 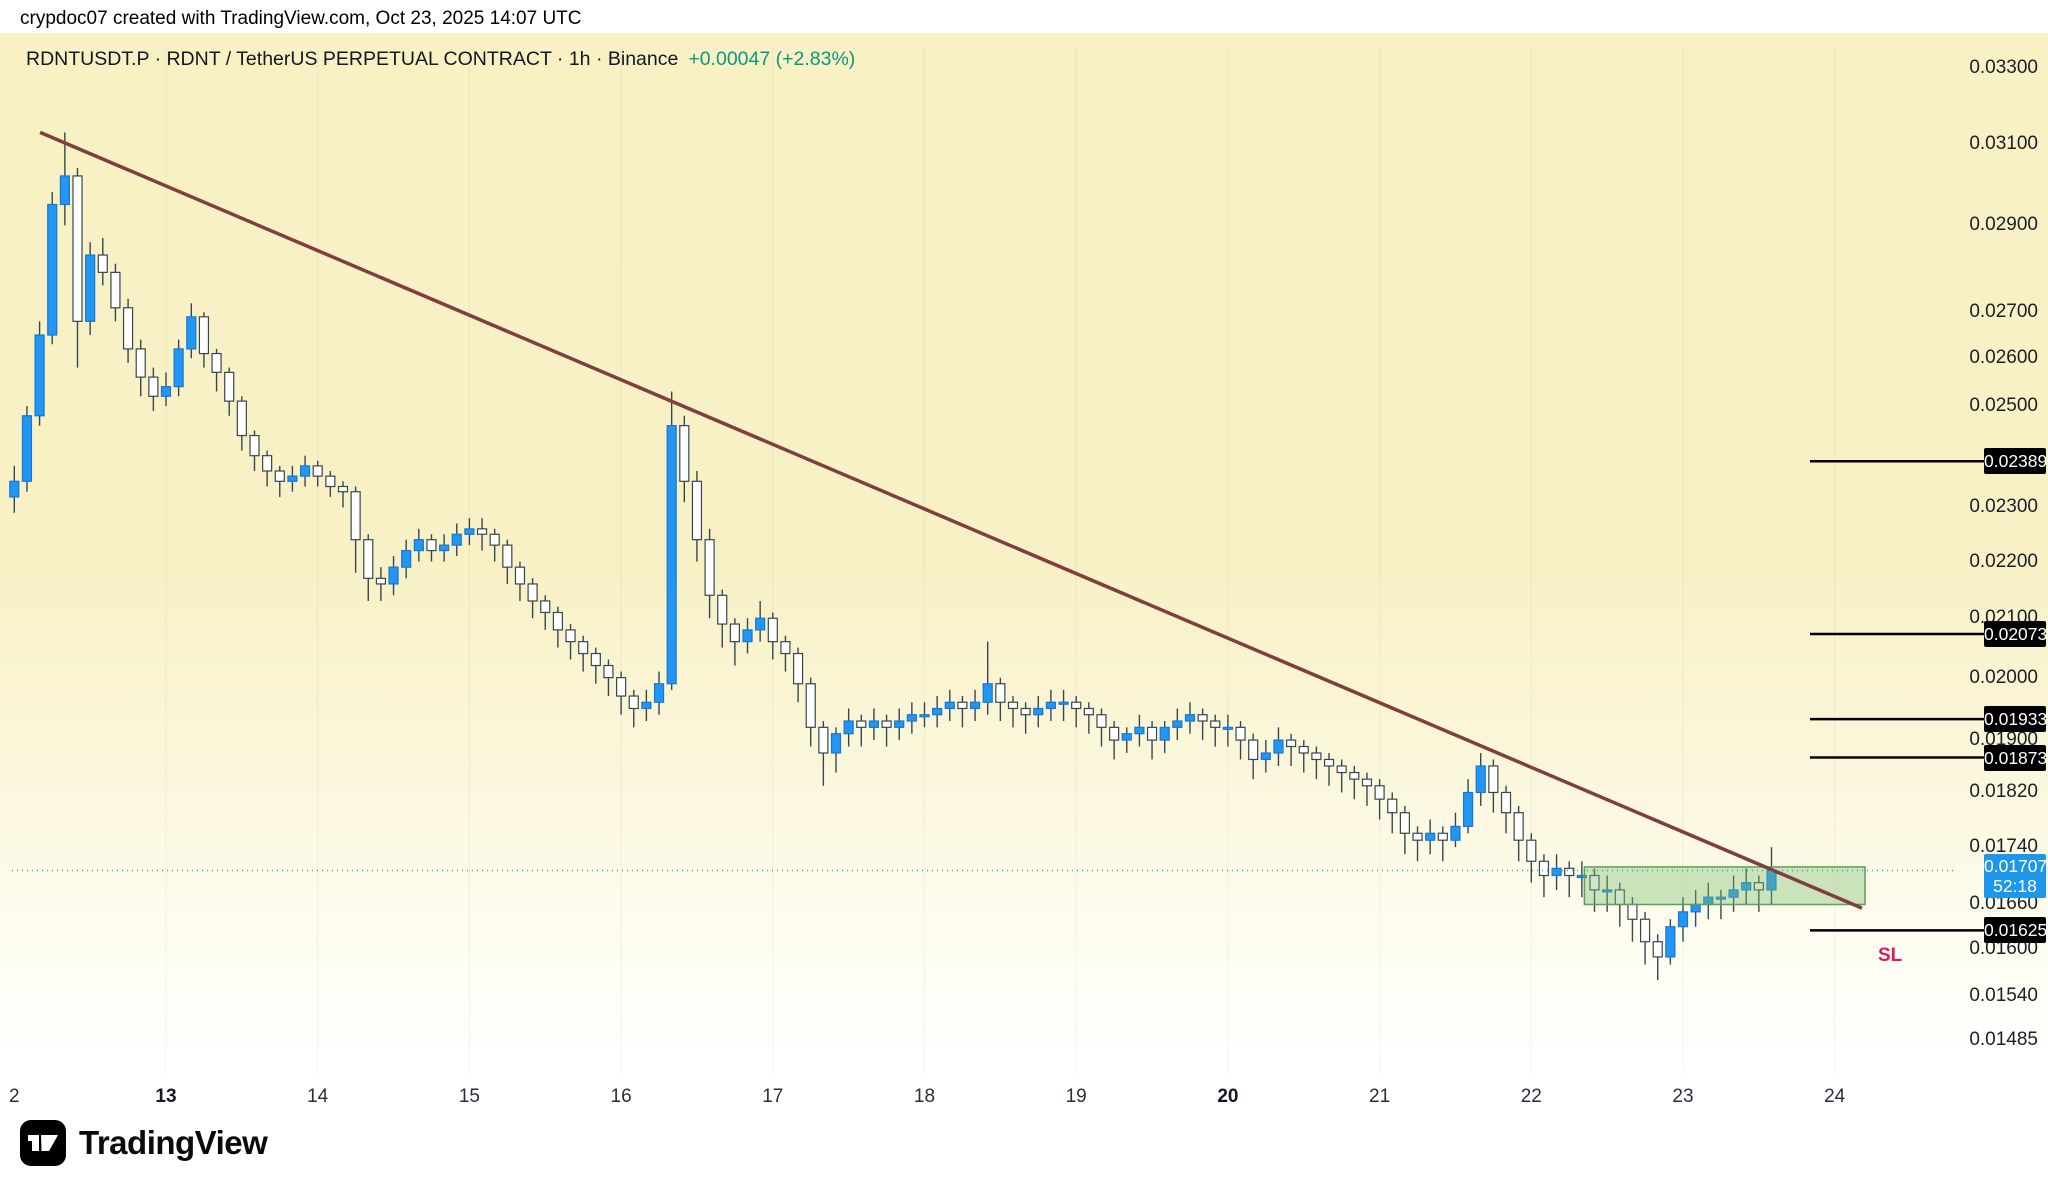 I want to click on tradingview-logo-icon, so click(x=43, y=1143).